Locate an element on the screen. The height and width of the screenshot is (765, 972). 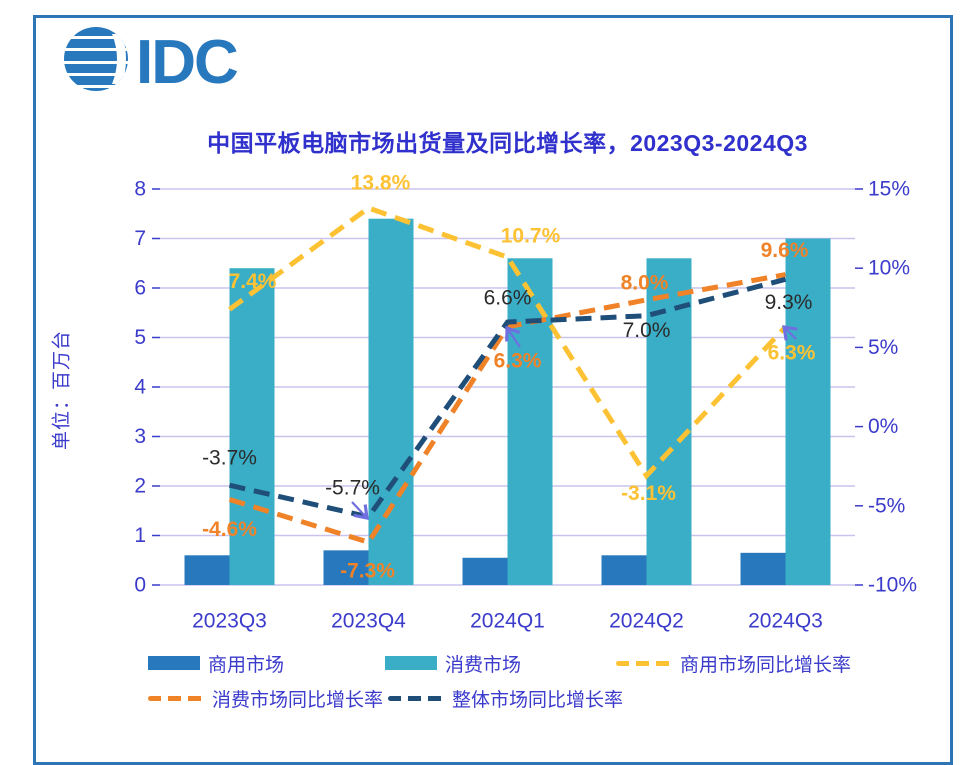
svg-text: 5% is located at coordinates (883, 347).